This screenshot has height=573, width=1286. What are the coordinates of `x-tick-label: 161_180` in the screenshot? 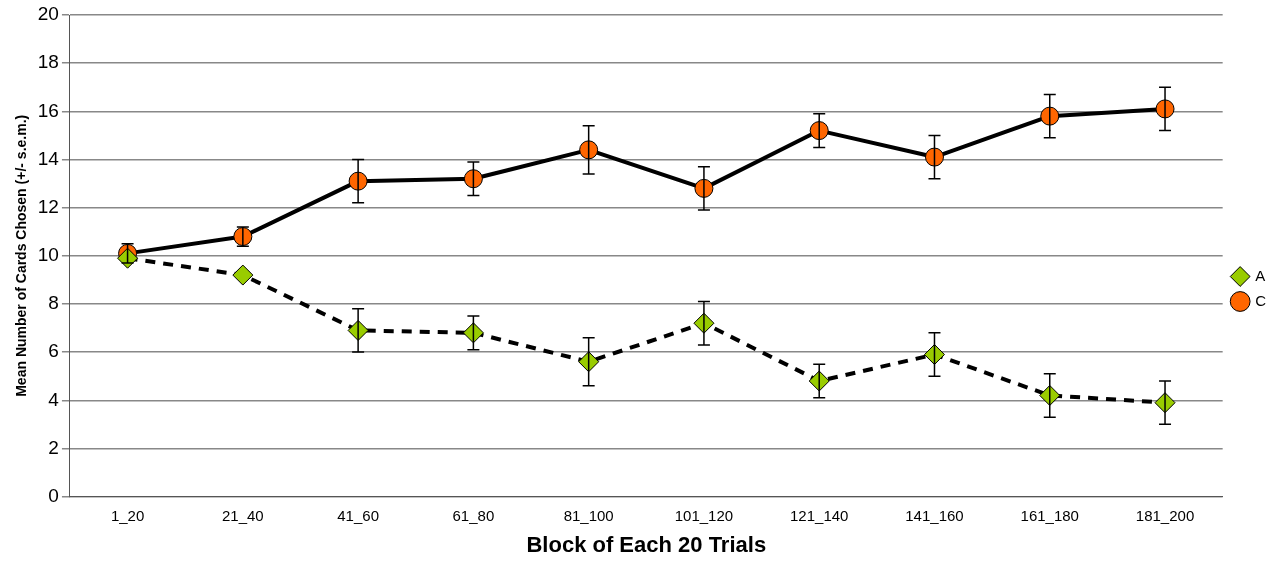 It's located at (1049, 515).